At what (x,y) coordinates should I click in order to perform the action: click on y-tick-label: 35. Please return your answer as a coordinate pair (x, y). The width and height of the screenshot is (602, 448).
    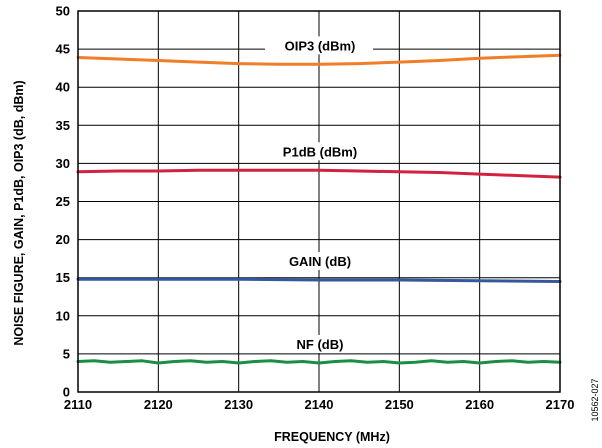
    Looking at the image, I should click on (63, 125).